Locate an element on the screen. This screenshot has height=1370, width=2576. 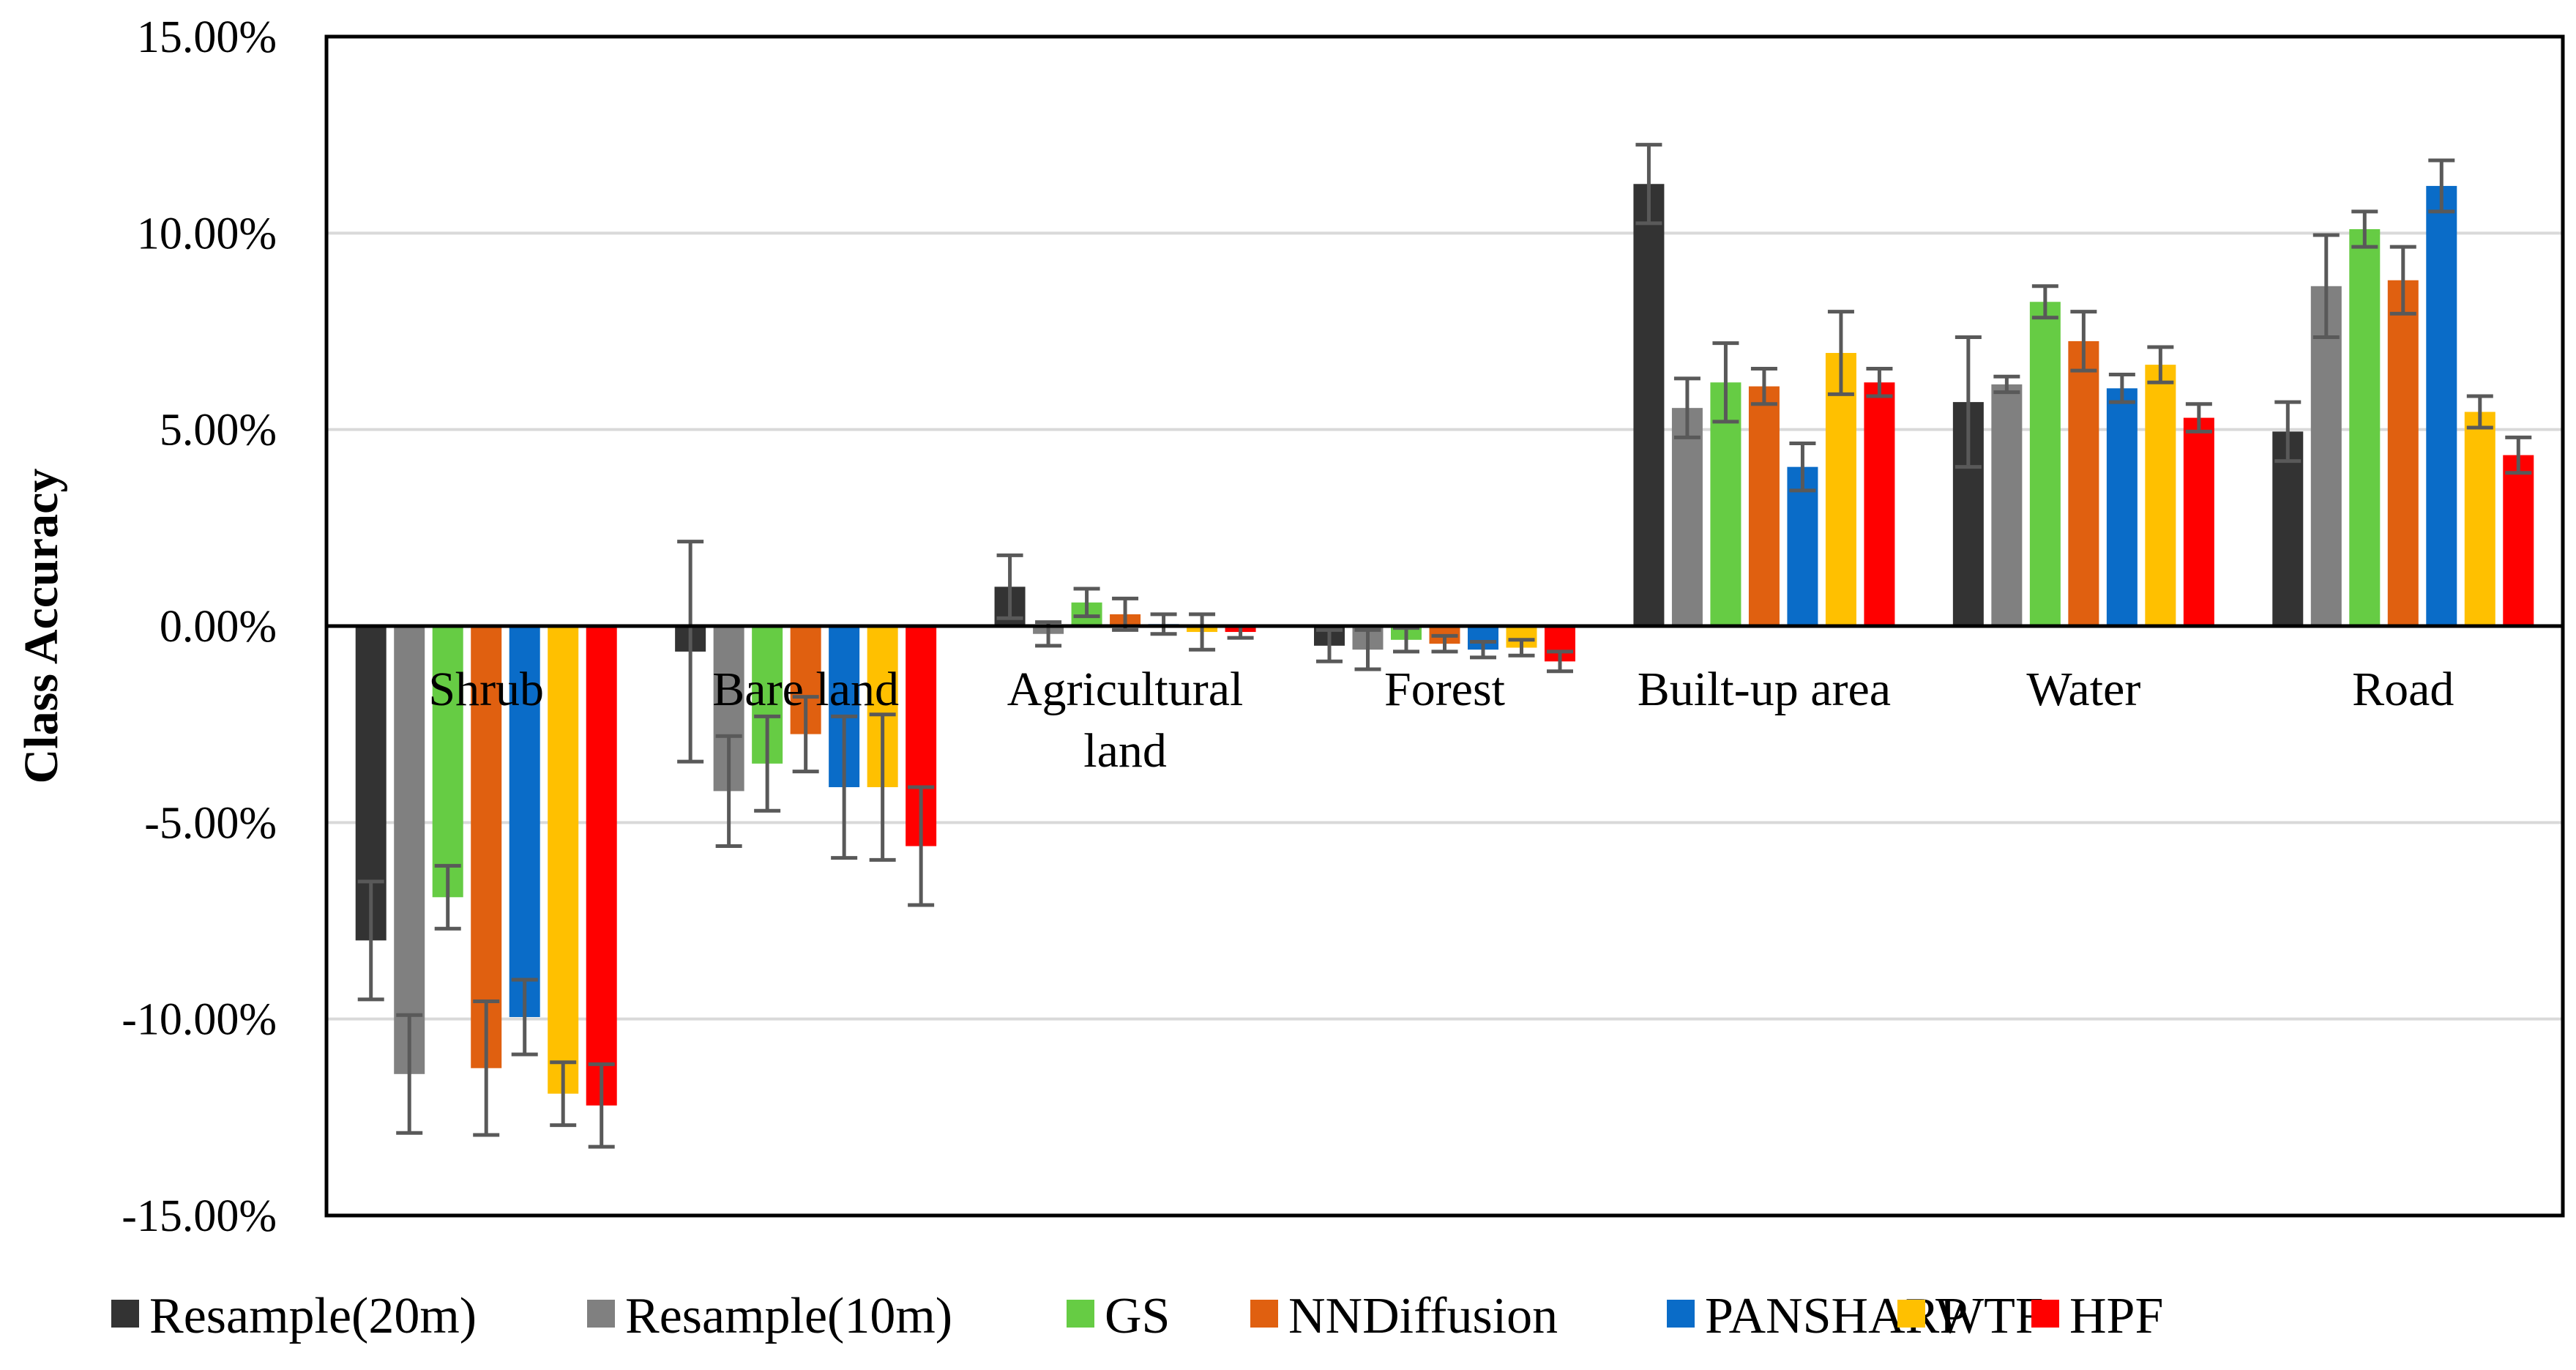
legend-item: WTF is located at coordinates (1970, 1316).